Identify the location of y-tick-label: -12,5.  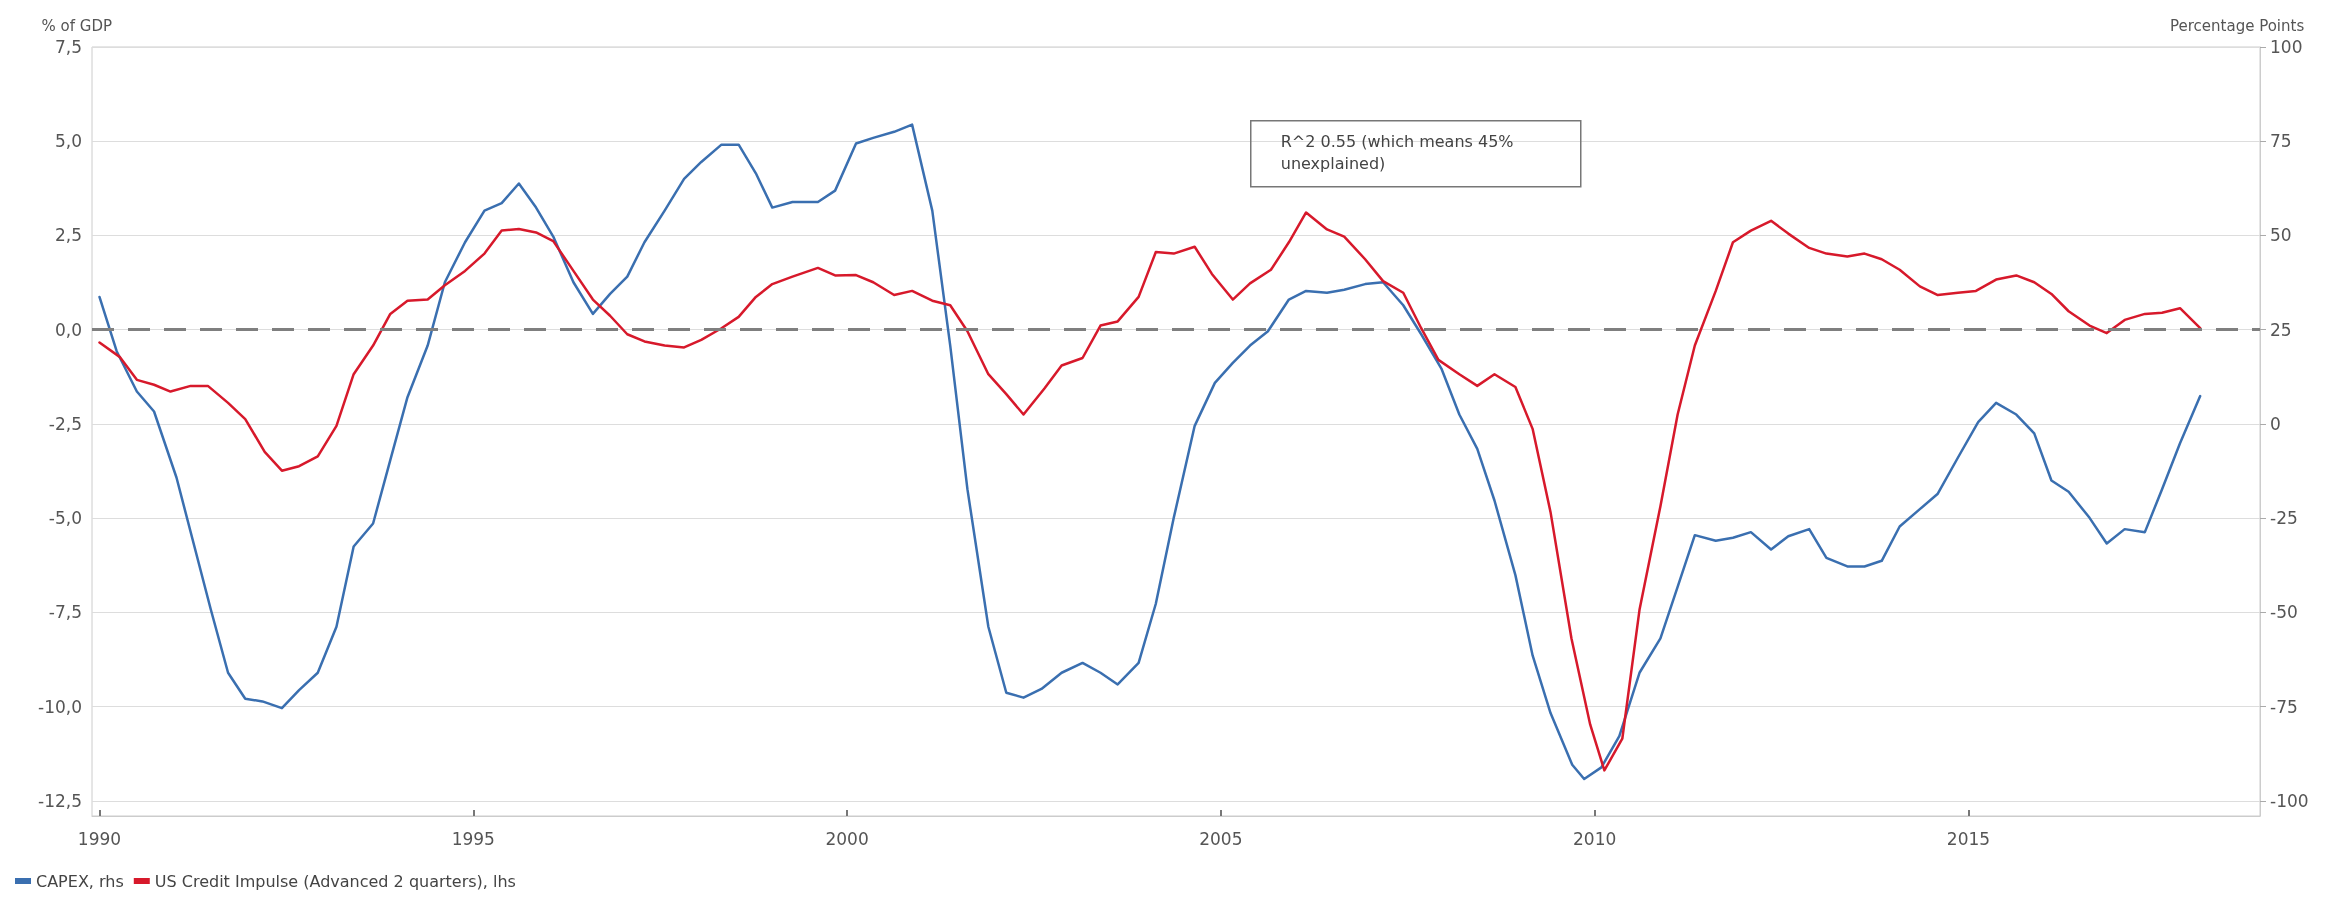
(60, 800).